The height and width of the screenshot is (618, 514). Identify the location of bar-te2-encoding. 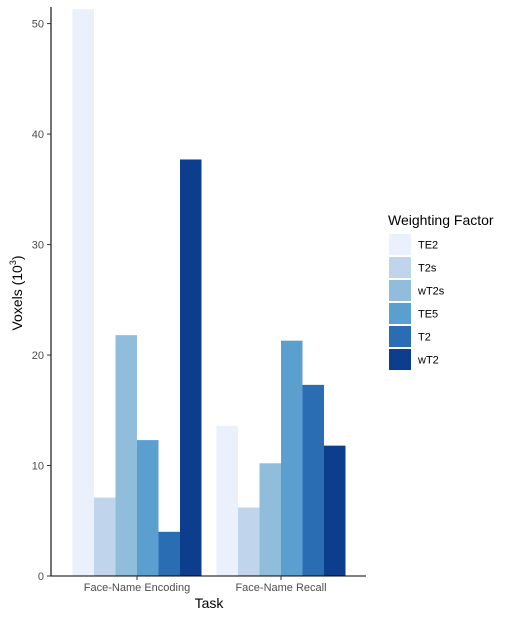
(83, 292).